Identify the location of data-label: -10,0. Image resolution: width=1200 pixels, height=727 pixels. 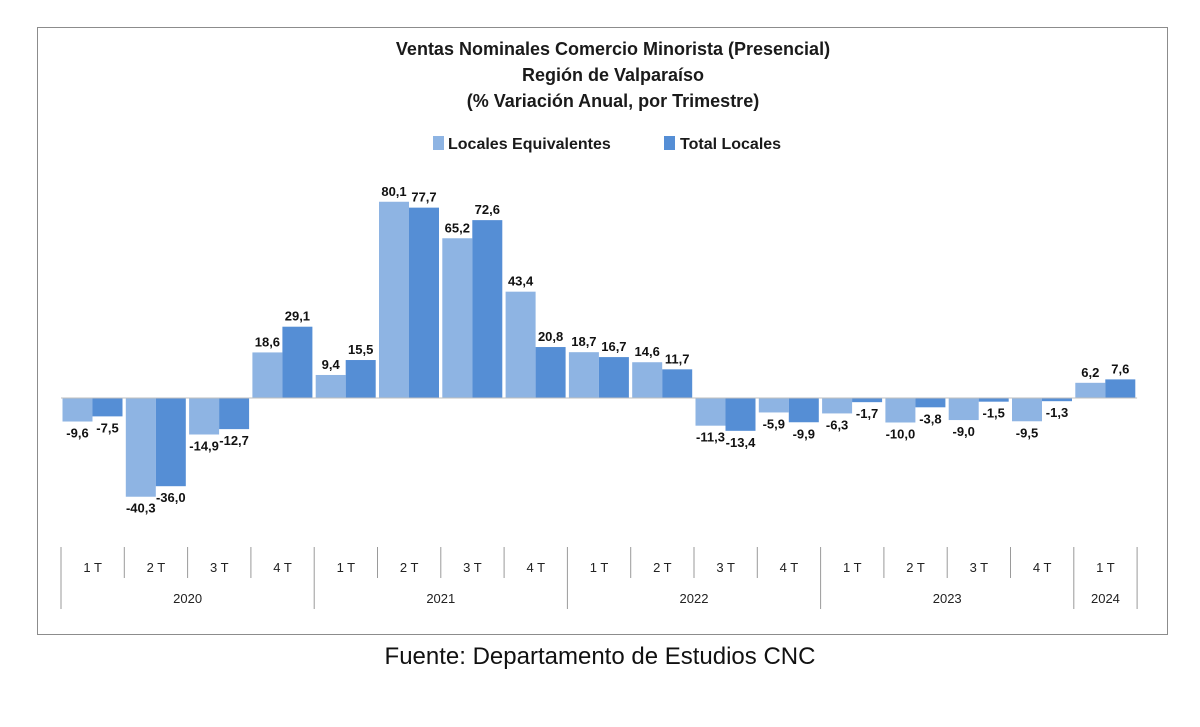
(901, 434).